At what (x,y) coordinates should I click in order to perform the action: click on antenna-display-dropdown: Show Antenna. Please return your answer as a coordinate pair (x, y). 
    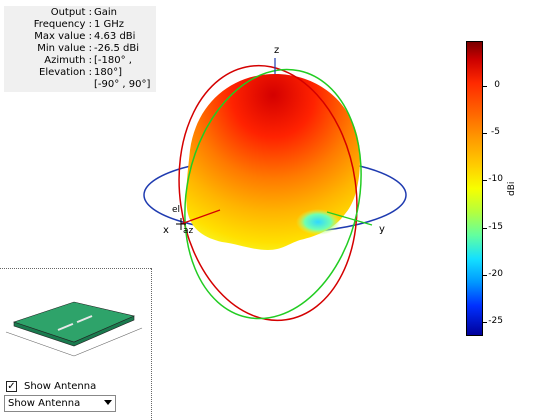
    Looking at the image, I should click on (60, 403).